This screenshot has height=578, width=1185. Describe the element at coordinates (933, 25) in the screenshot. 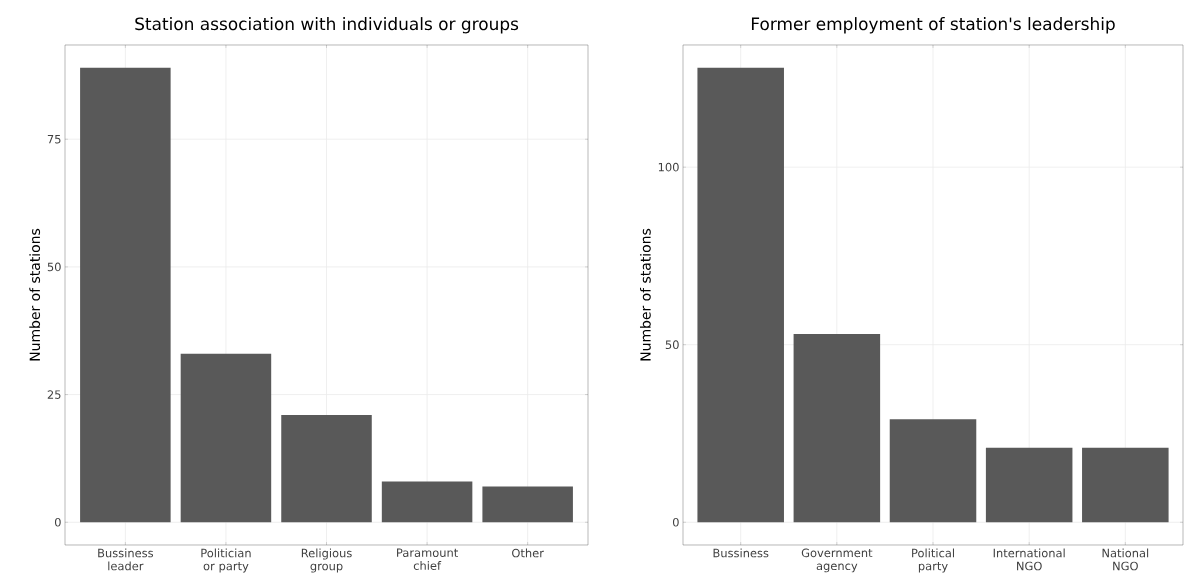

I see `chart-title: Former employment of station's leadership` at that location.